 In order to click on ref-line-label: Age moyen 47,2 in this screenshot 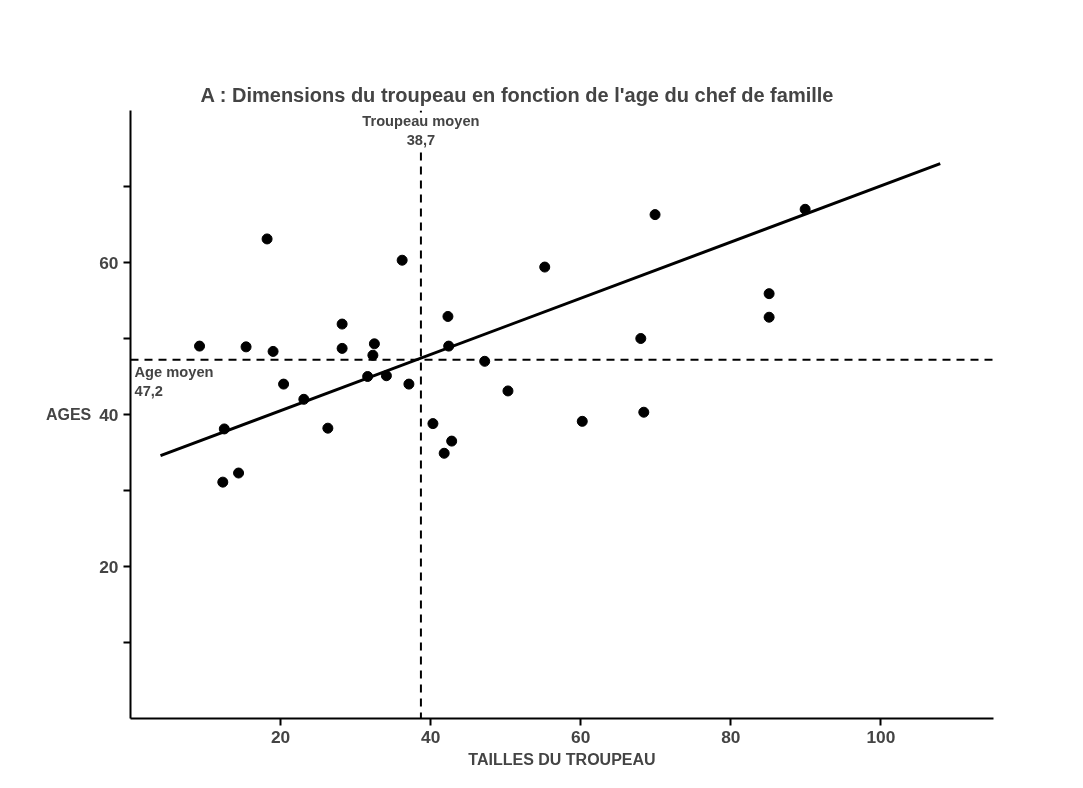, I will do `click(174, 381)`.